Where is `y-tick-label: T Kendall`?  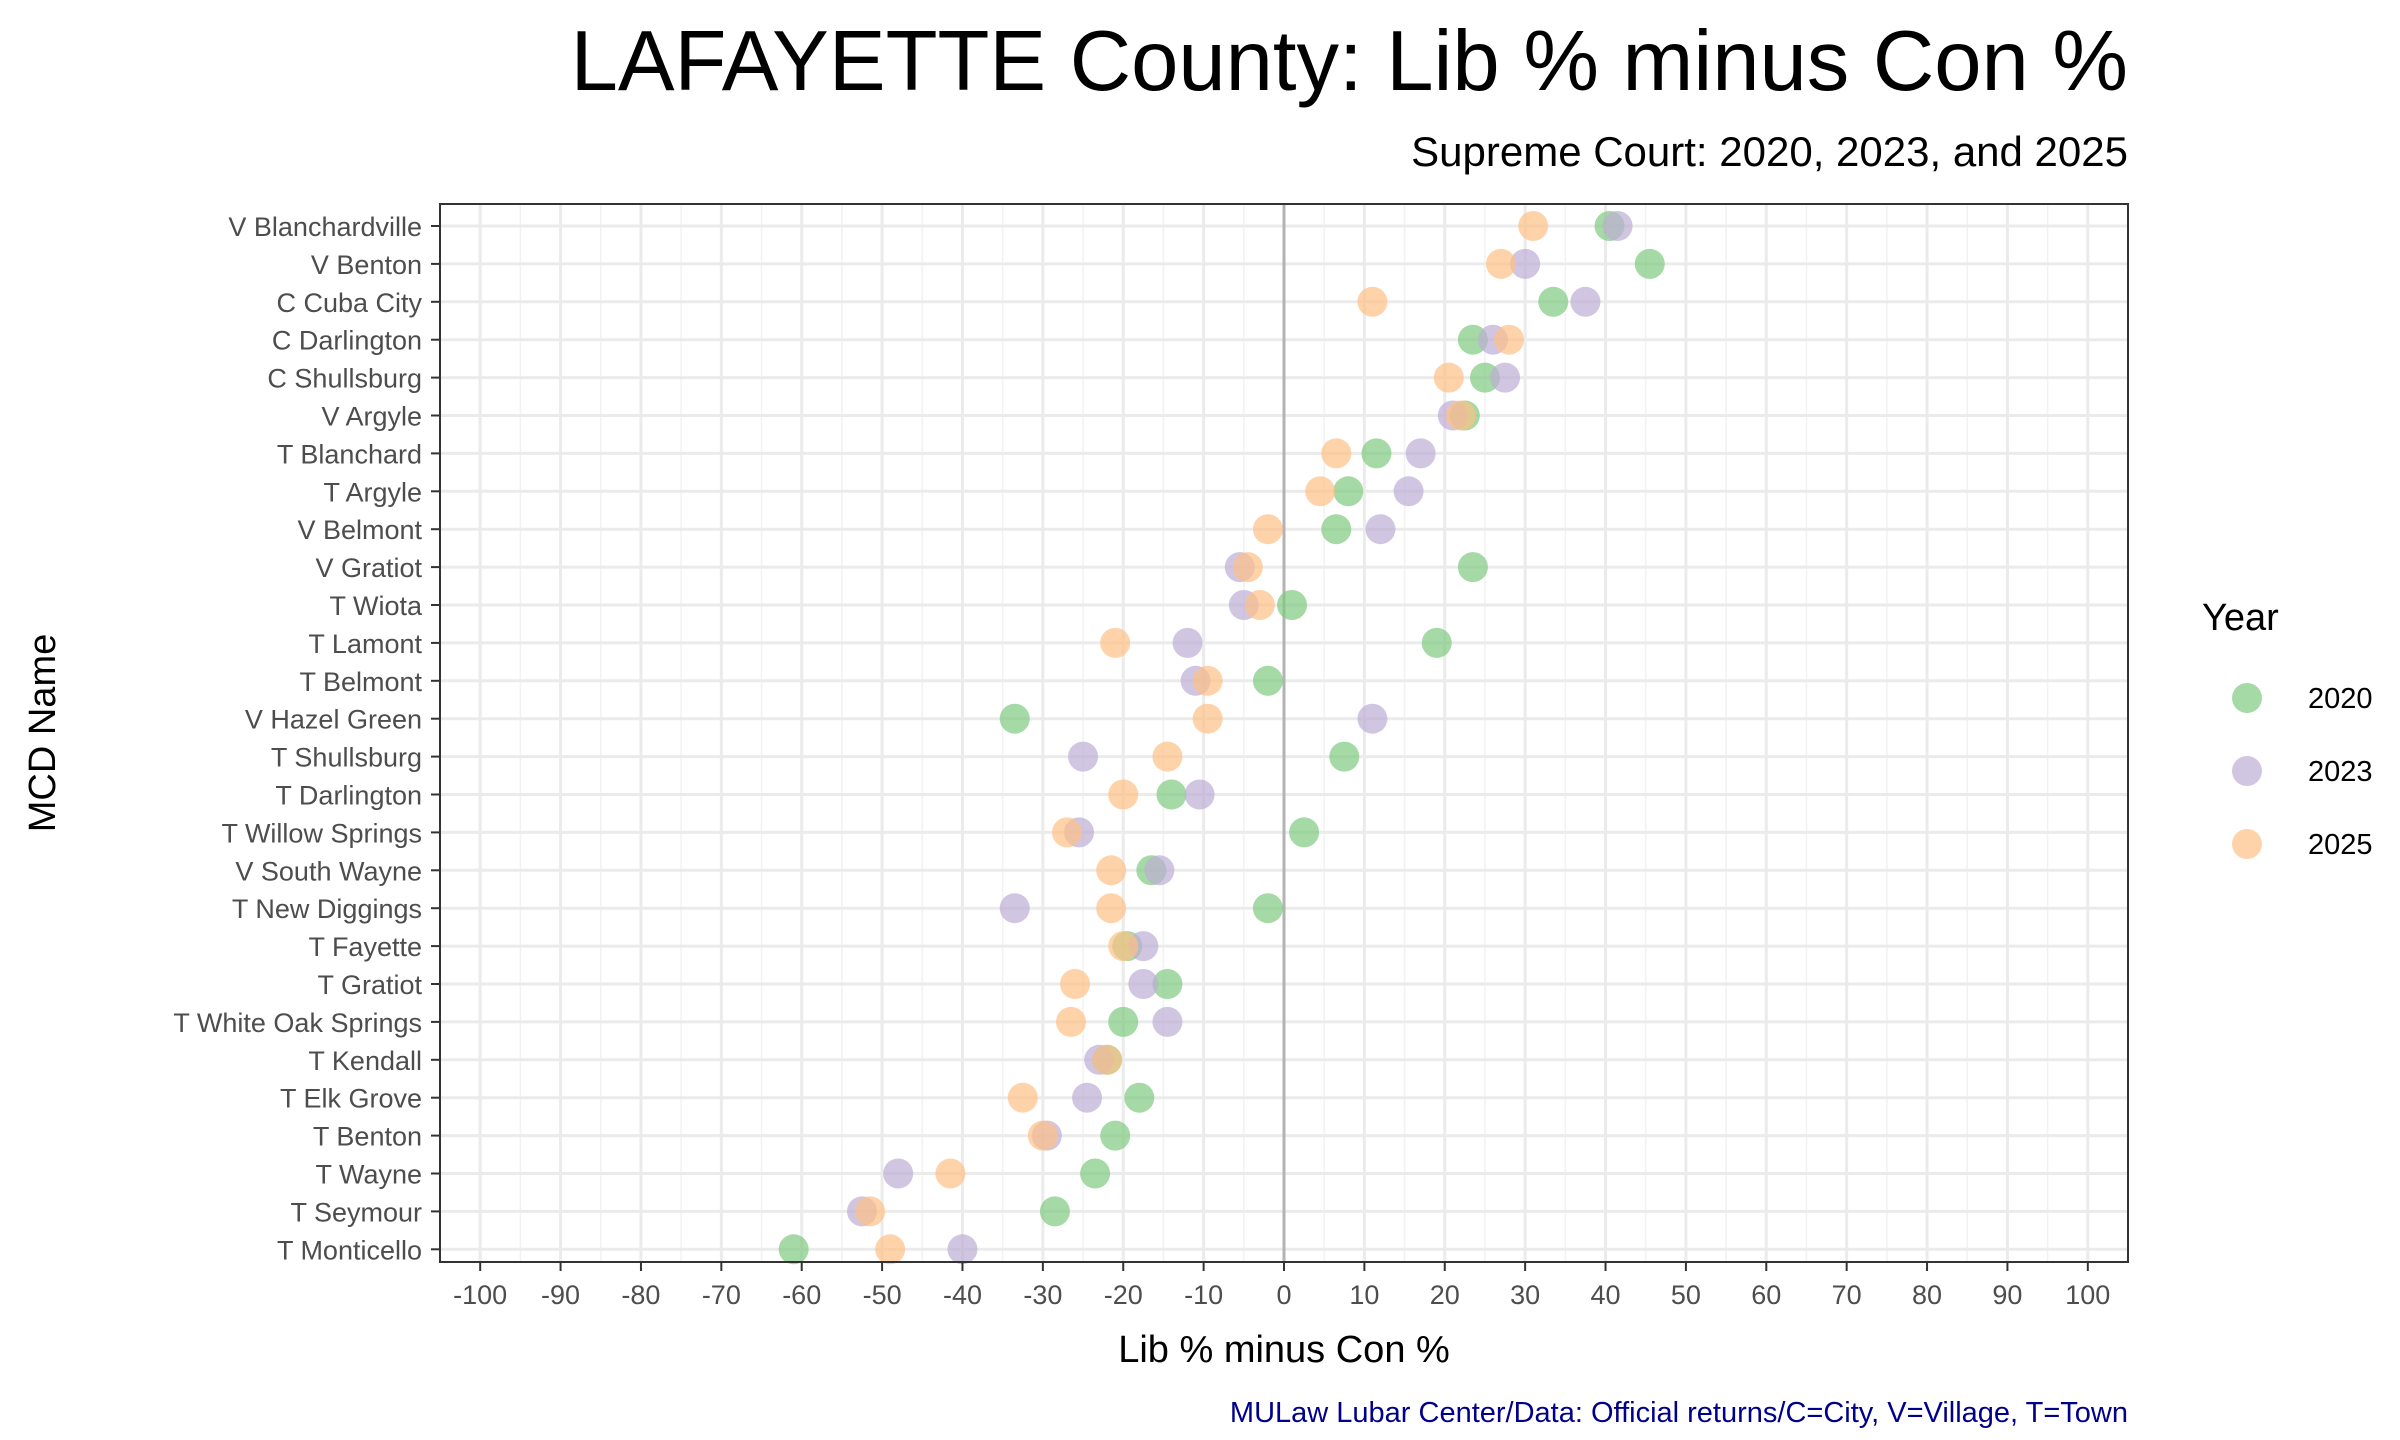 y-tick-label: T Kendall is located at coordinates (365, 1061).